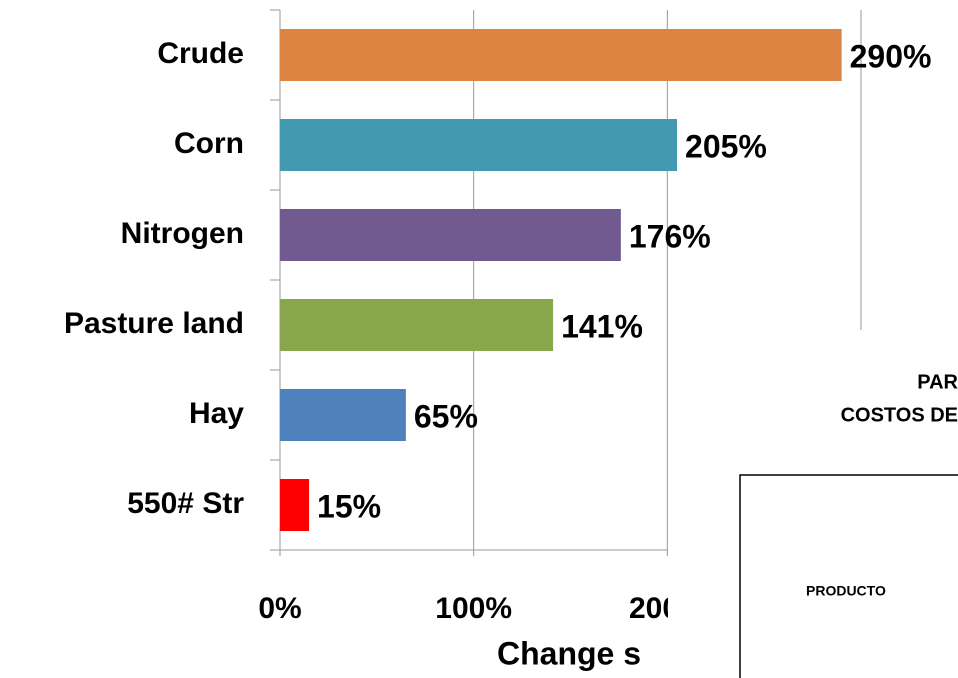 The image size is (958, 678). I want to click on data-label: 205%, so click(726, 146).